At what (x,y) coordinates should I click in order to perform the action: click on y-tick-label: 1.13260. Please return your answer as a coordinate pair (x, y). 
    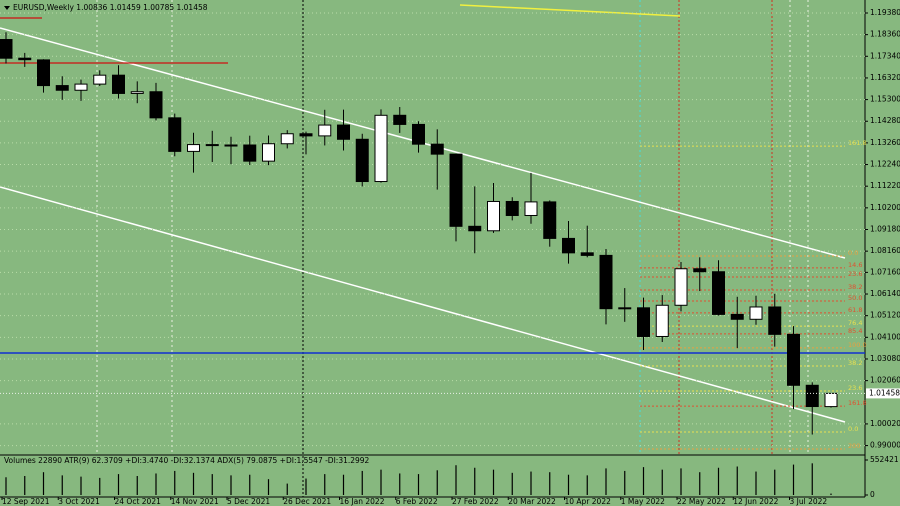
    Looking at the image, I should click on (885, 142).